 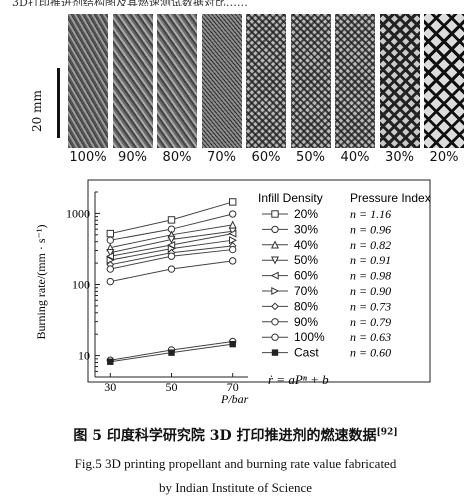 What do you see at coordinates (306, 214) in the screenshot?
I see `legend-label: 20%` at bounding box center [306, 214].